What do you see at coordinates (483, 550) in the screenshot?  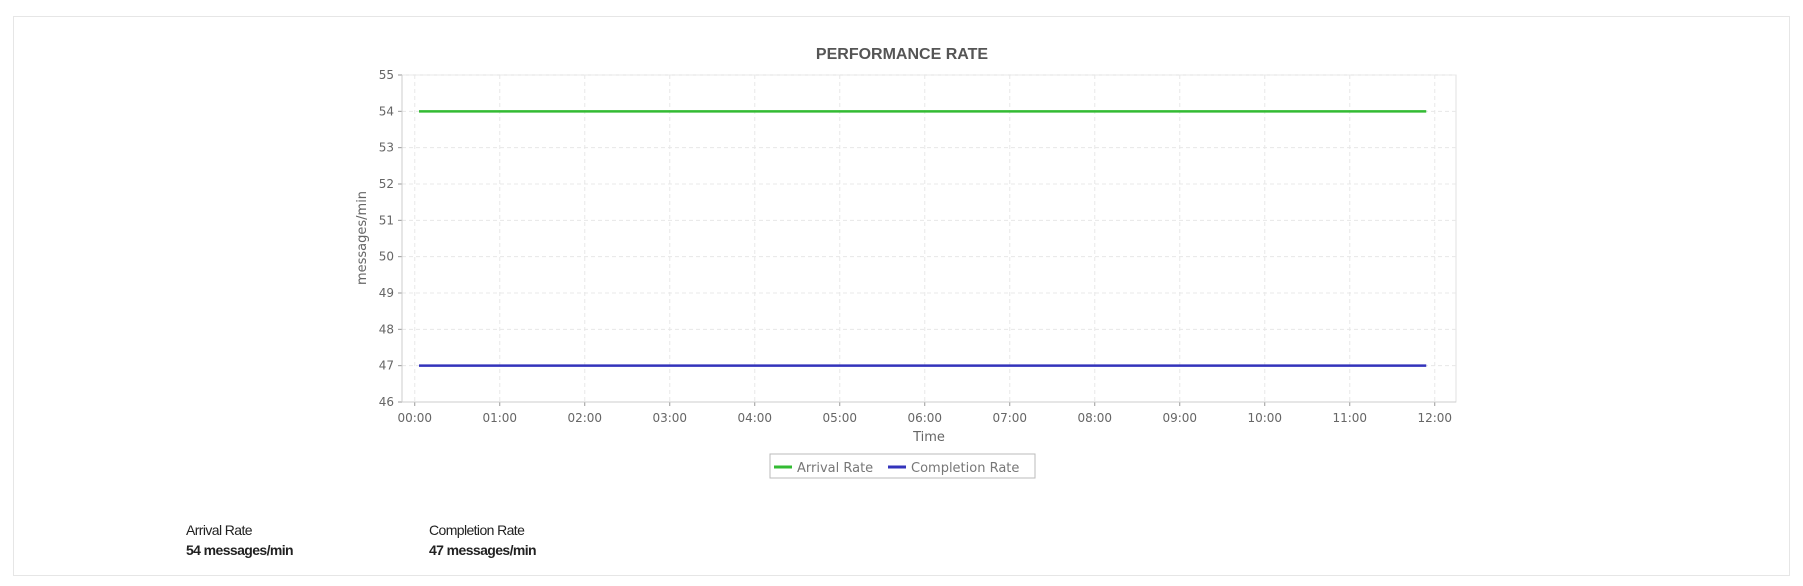 I see `summary-completion-value: 47 messages/min` at bounding box center [483, 550].